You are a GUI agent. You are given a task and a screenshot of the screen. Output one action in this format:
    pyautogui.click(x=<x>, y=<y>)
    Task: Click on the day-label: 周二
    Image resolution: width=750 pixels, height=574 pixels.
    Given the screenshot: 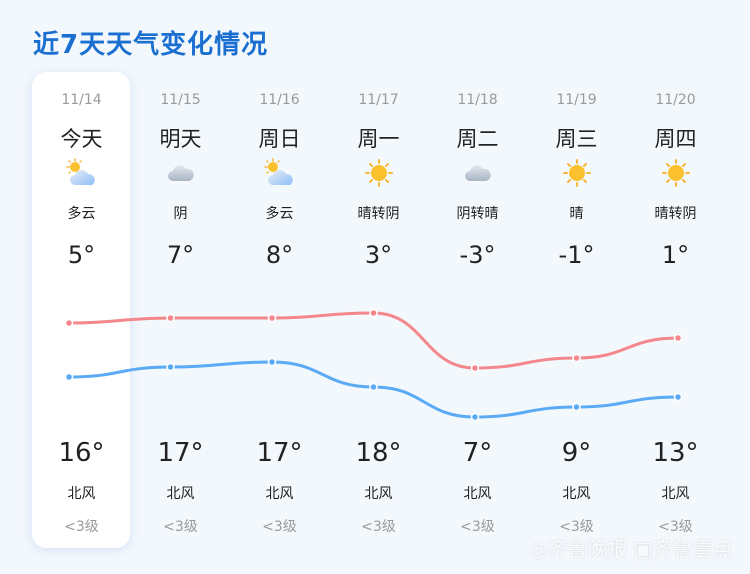 What is the action you would take?
    pyautogui.click(x=477, y=139)
    